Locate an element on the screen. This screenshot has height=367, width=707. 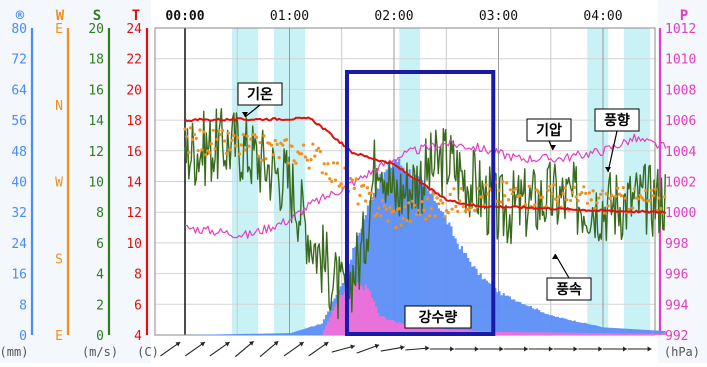
axis-tick-label: 20 is located at coordinates (134, 90).